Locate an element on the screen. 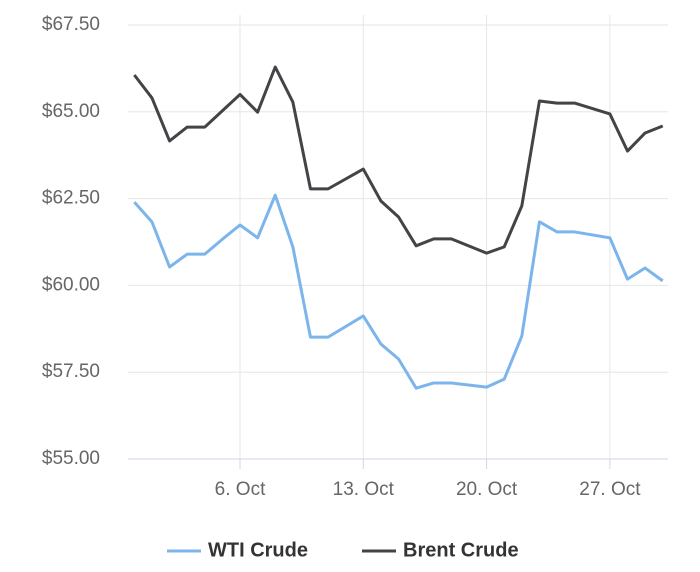  legend-item: Brent Crude is located at coordinates (461, 550).